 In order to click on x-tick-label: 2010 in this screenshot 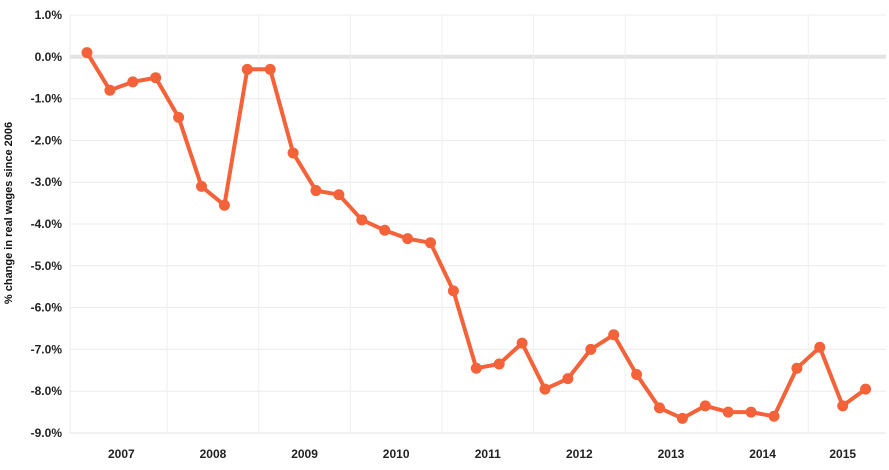, I will do `click(396, 454)`.